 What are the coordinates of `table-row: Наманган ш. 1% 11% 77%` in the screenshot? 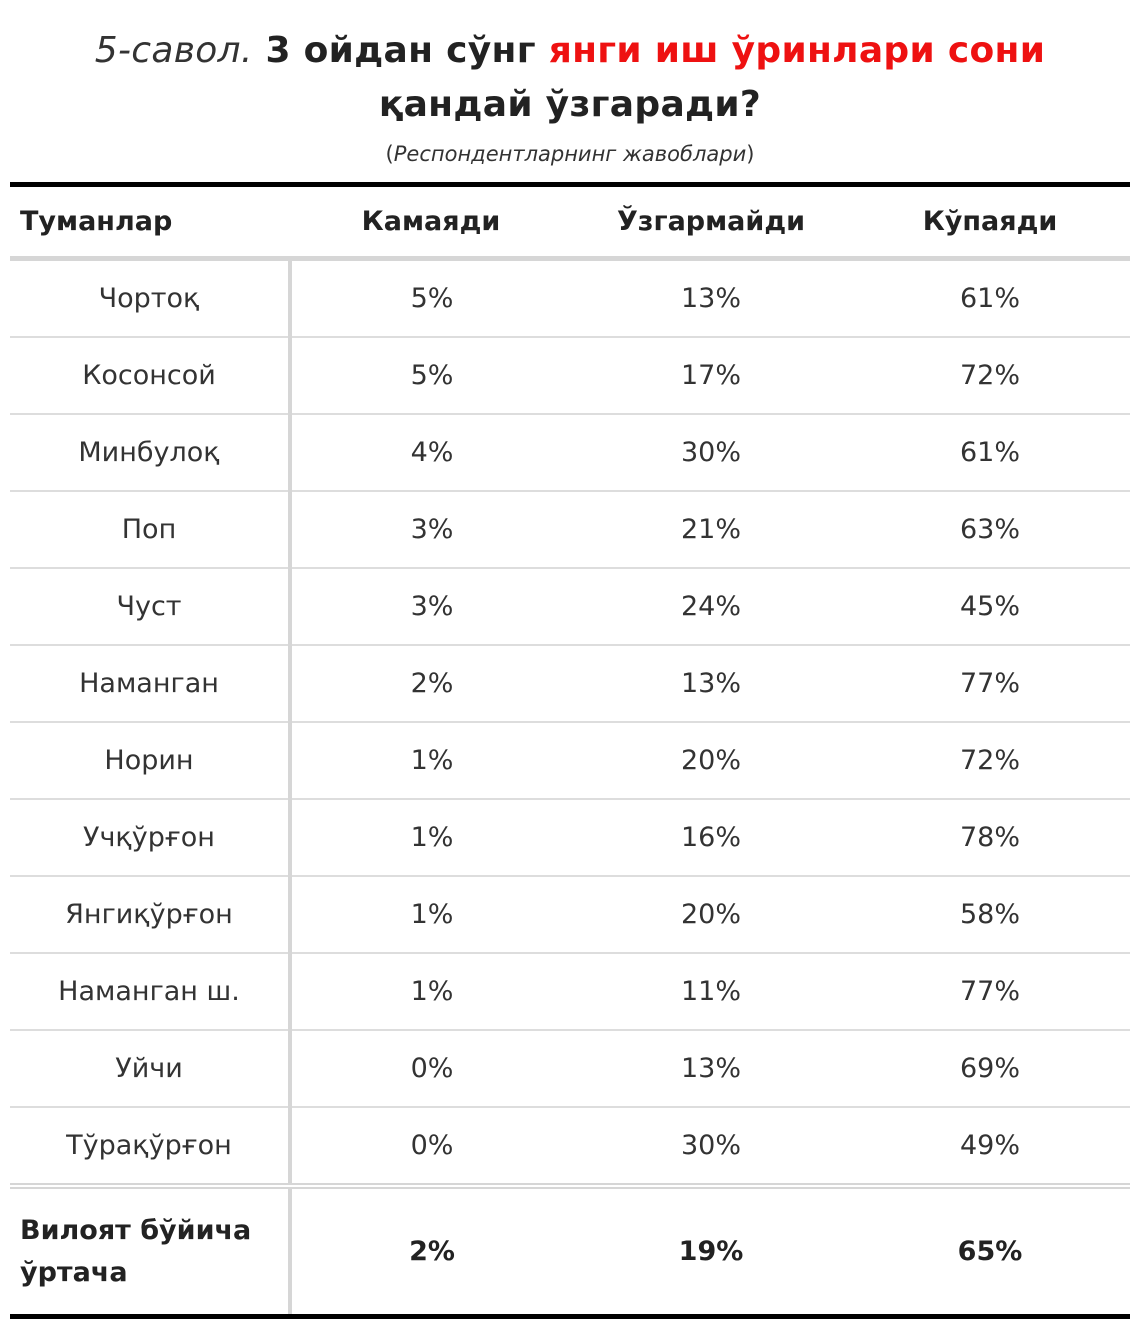 It's located at (570, 992).